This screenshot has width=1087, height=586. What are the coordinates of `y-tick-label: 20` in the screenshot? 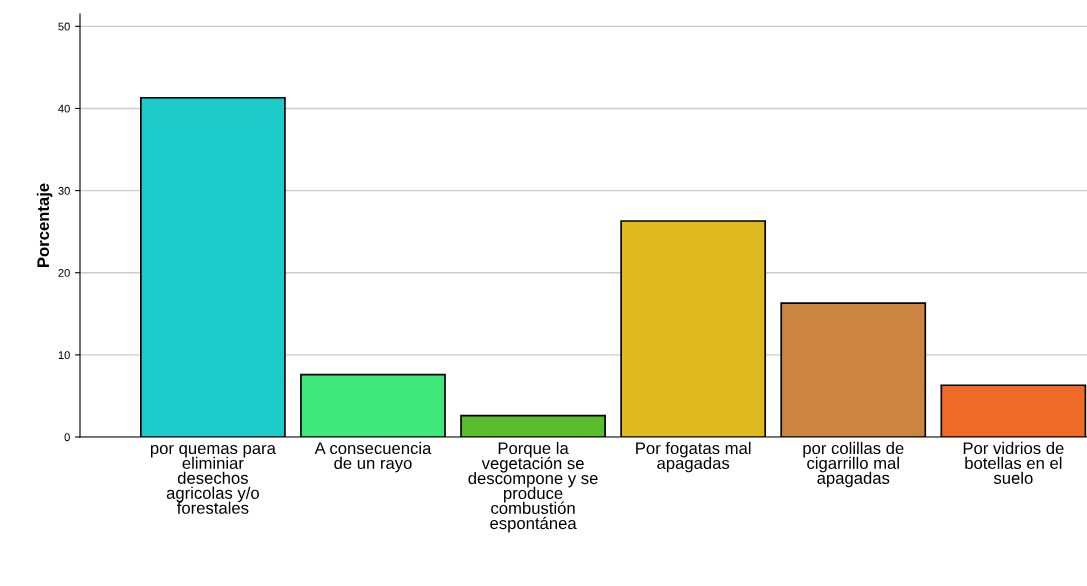 It's located at (64, 273).